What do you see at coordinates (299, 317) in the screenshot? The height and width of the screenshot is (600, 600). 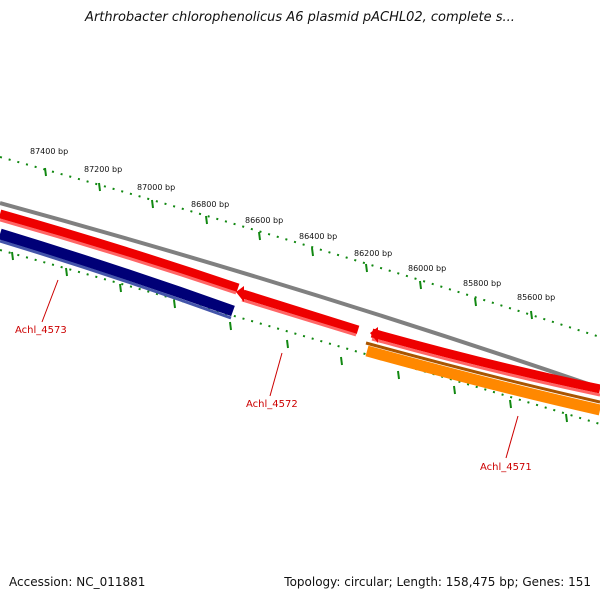 I see `gene-achl-4572-shade` at bounding box center [299, 317].